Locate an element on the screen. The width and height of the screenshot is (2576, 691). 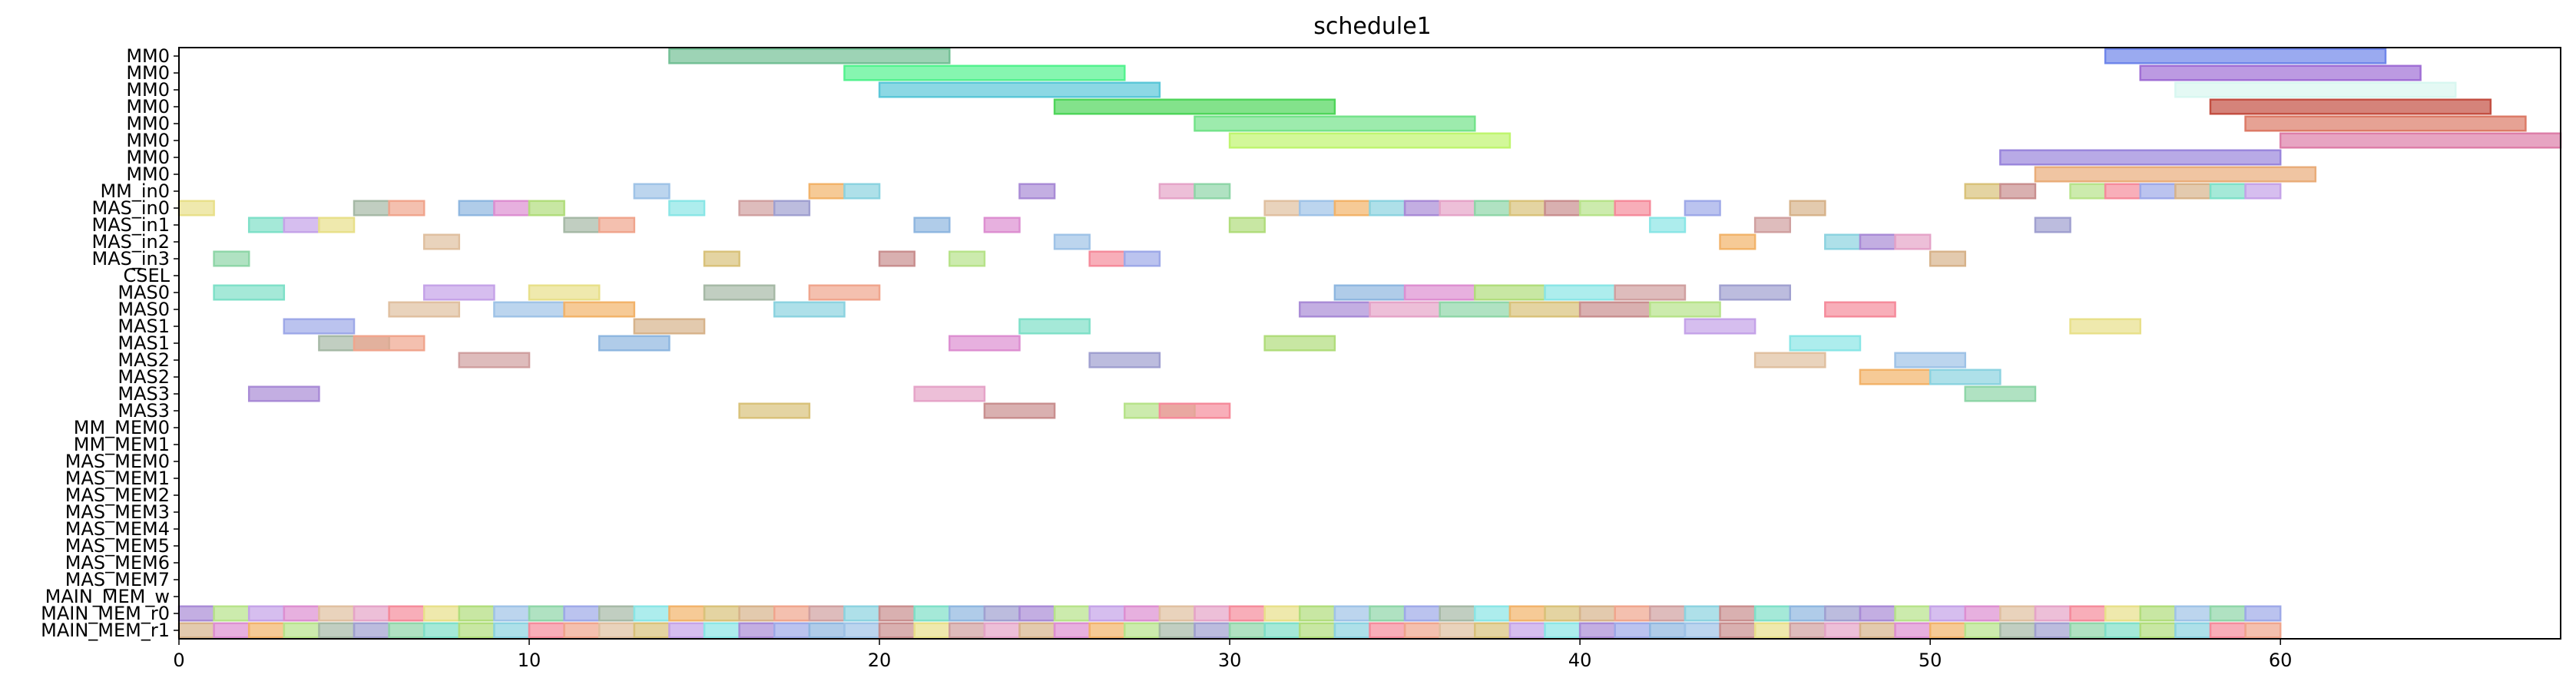
y-tick-label: MAS_in1 is located at coordinates (130, 225).